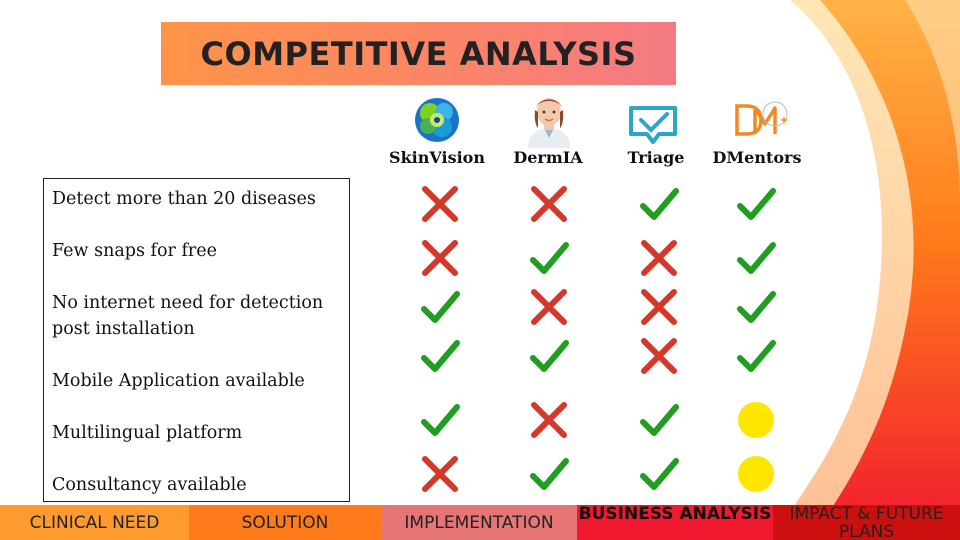  I want to click on feature-item: Multilingual platform, so click(147, 433).